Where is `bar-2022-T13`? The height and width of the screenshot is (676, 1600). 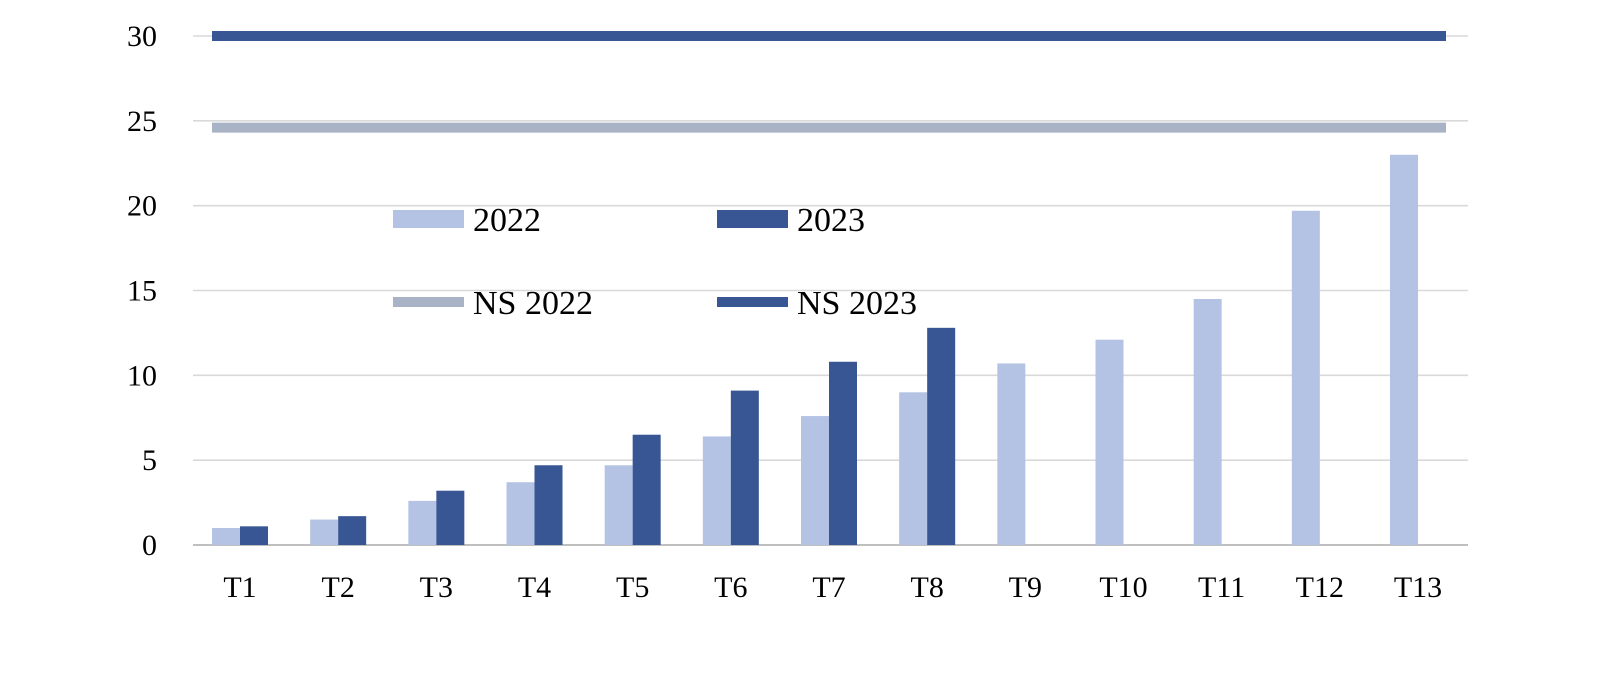 bar-2022-T13 is located at coordinates (1404, 349).